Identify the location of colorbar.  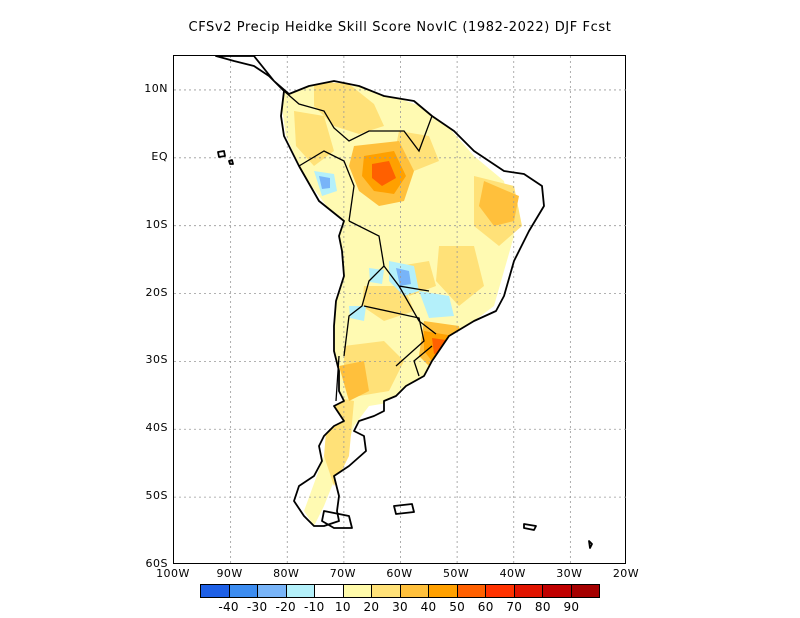
(400, 591).